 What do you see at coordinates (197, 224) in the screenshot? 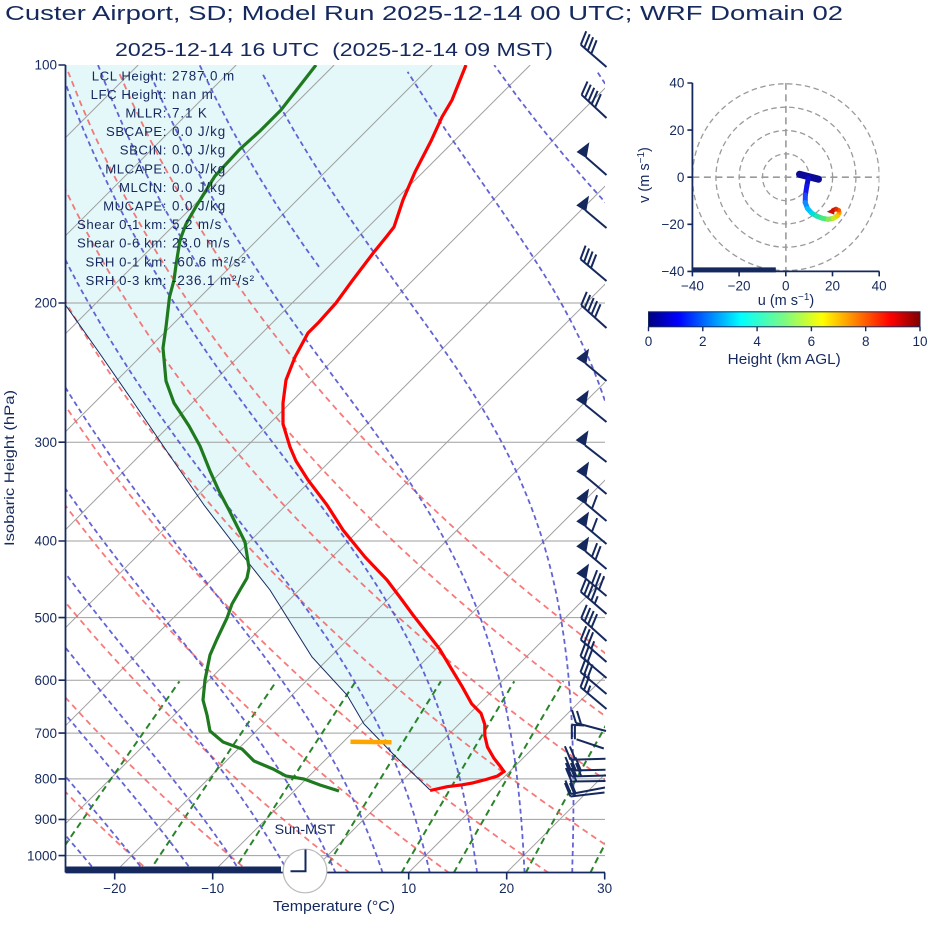
I see `svg-text: 5.2 m/s` at bounding box center [197, 224].